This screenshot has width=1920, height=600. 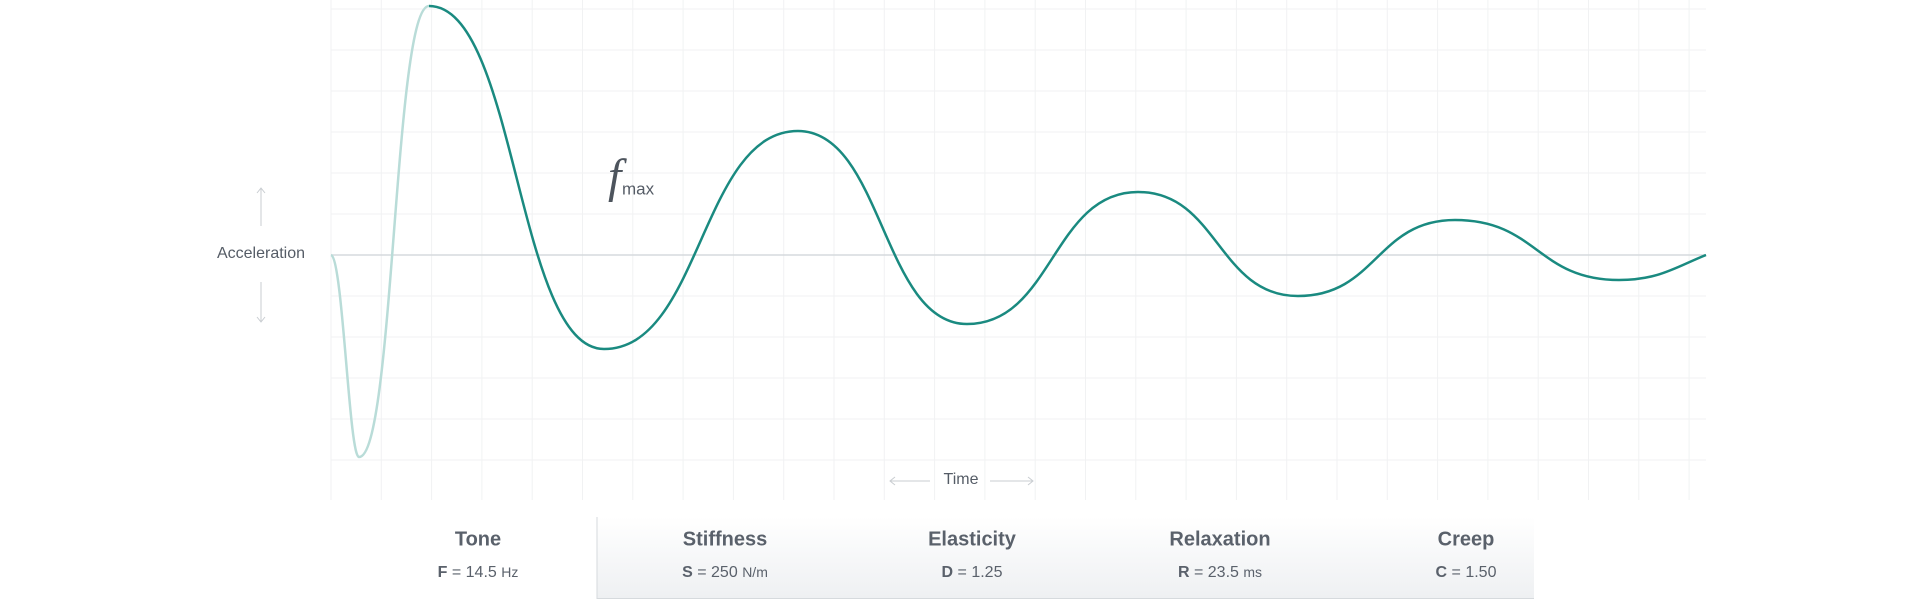 What do you see at coordinates (478, 539) in the screenshot?
I see `parameter-name: Tone` at bounding box center [478, 539].